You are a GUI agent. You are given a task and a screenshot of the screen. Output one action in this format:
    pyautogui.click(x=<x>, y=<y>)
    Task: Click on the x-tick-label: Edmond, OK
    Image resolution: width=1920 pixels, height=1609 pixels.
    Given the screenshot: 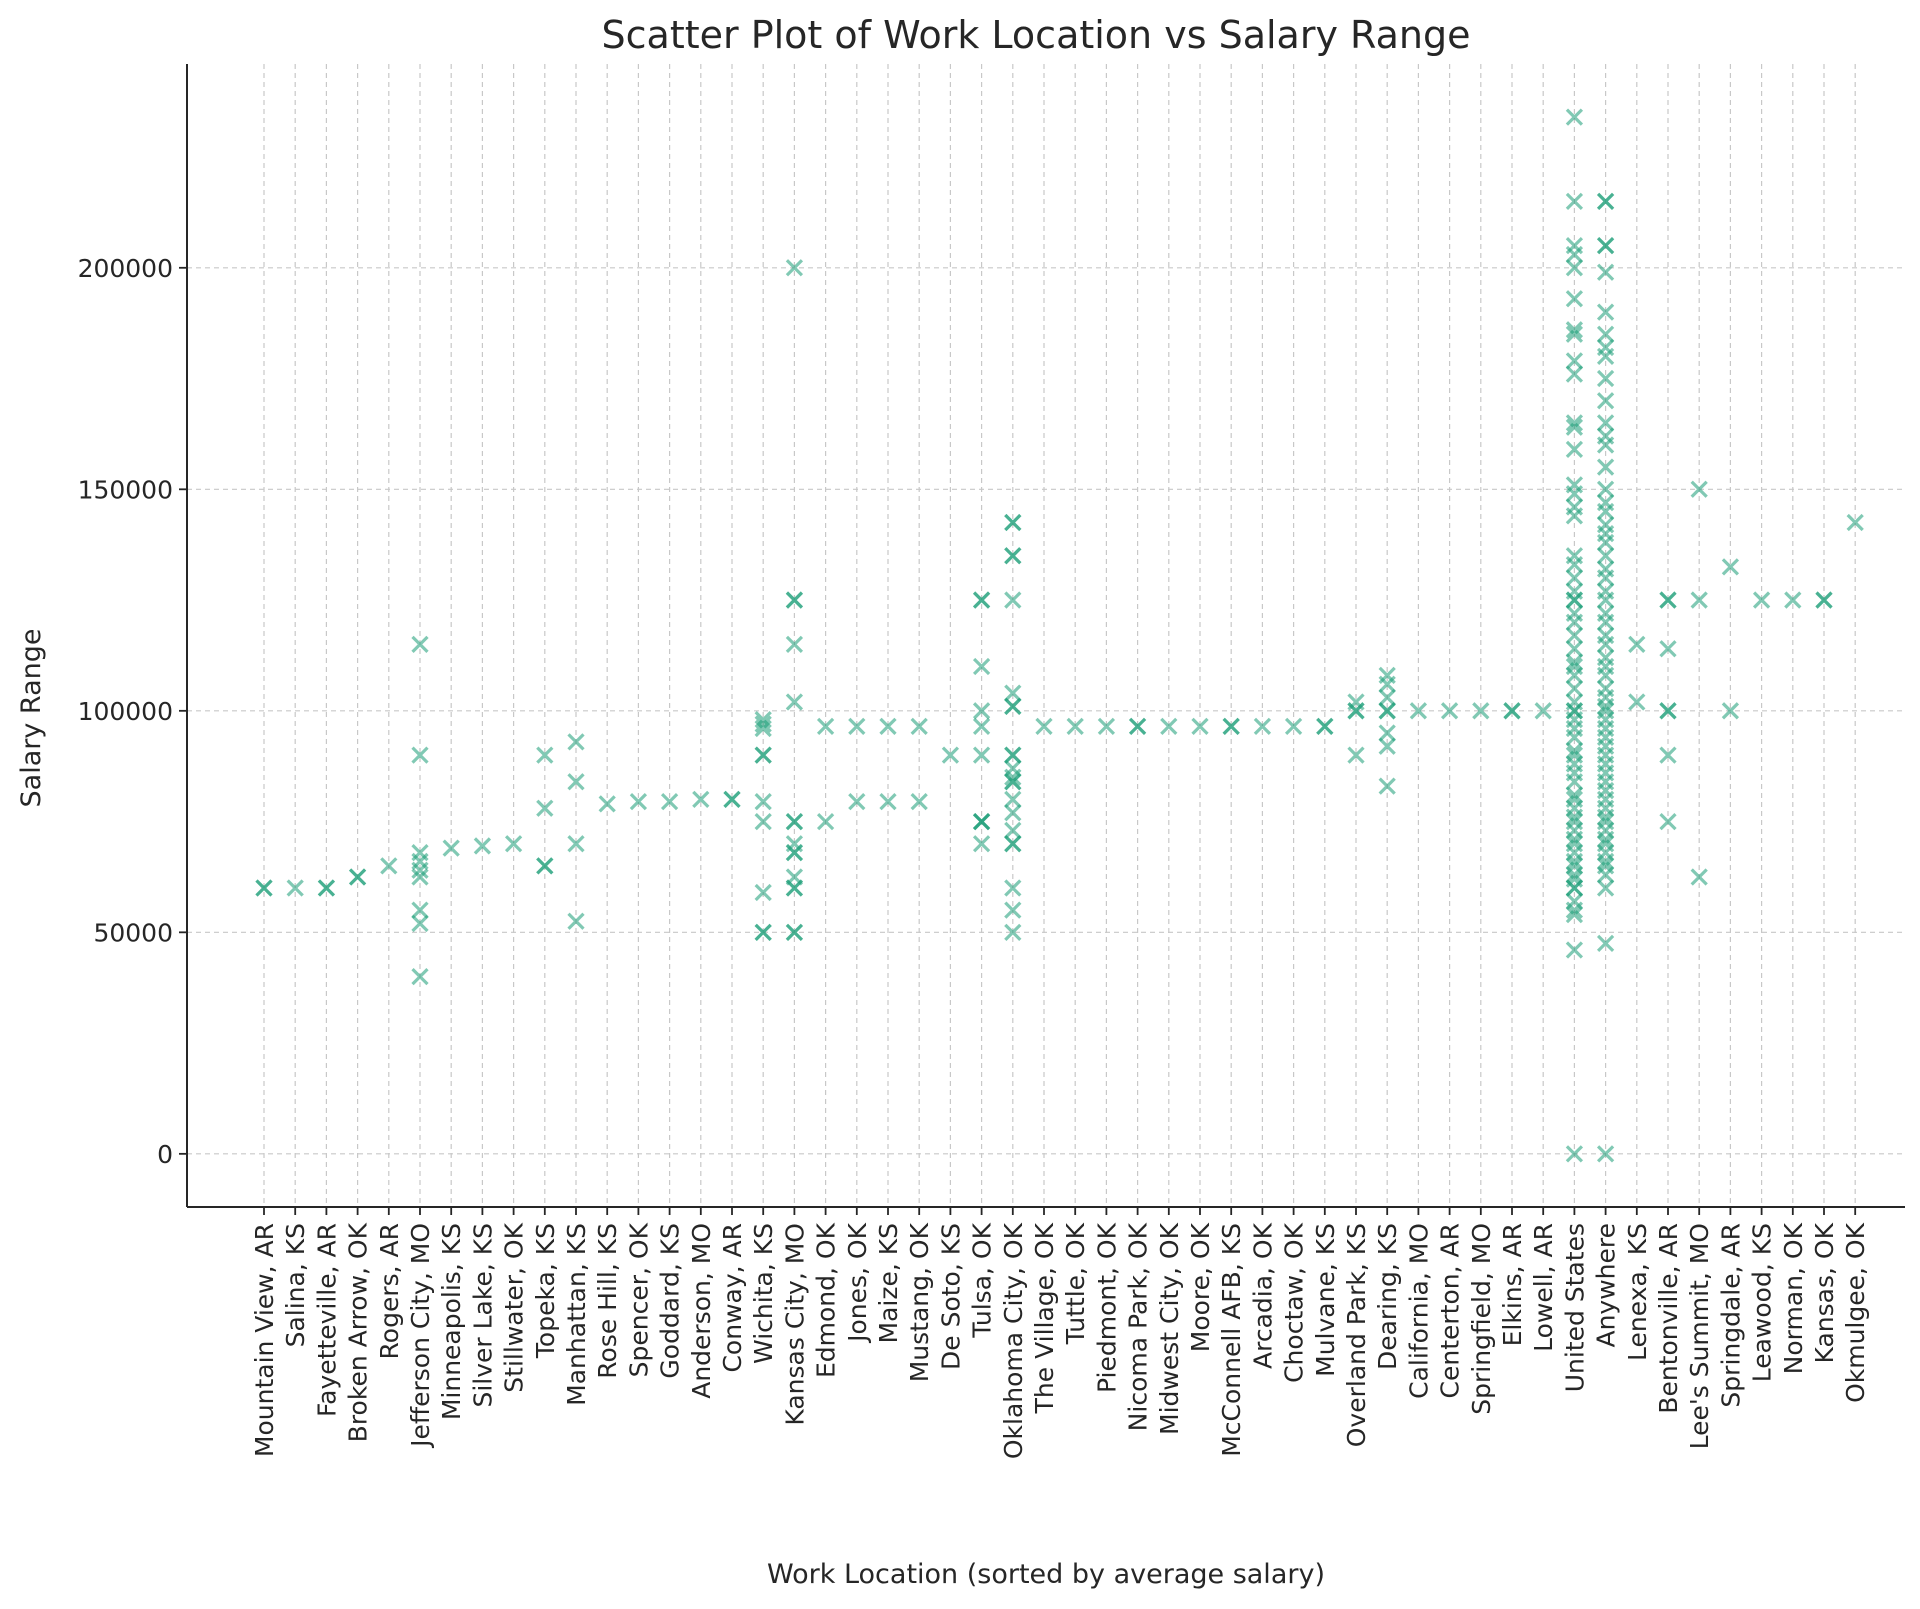 What is the action you would take?
    pyautogui.click(x=826, y=1300)
    